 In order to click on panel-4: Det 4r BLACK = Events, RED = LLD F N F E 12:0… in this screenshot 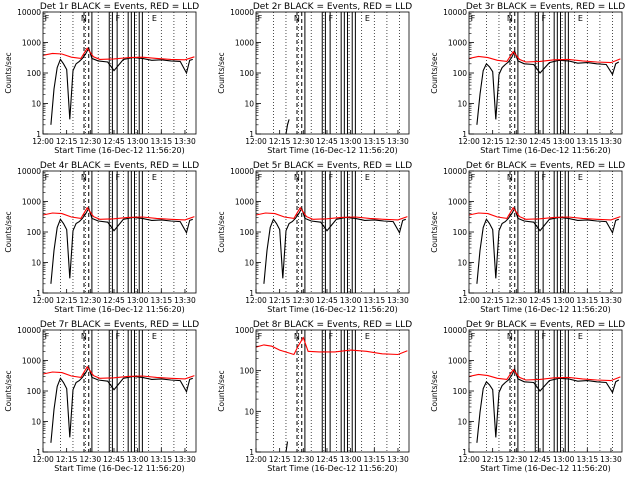, I will do `click(101, 237)`.